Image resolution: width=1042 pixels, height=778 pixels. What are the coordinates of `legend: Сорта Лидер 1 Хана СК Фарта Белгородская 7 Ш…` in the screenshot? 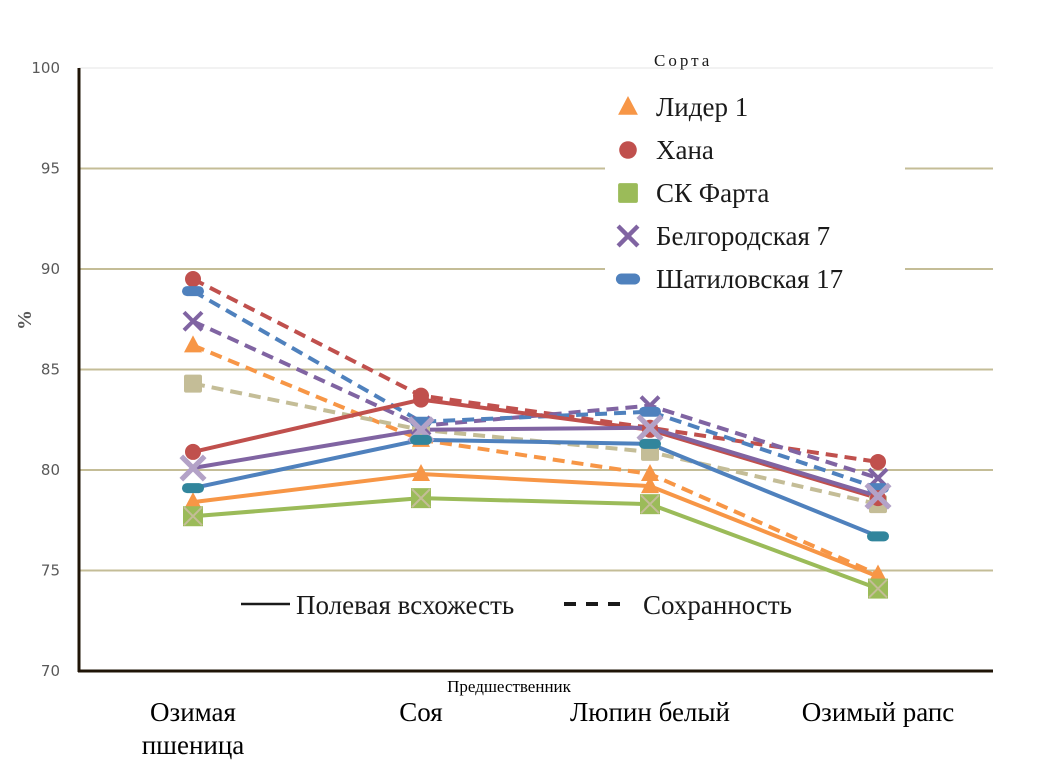 It's located at (755, 175).